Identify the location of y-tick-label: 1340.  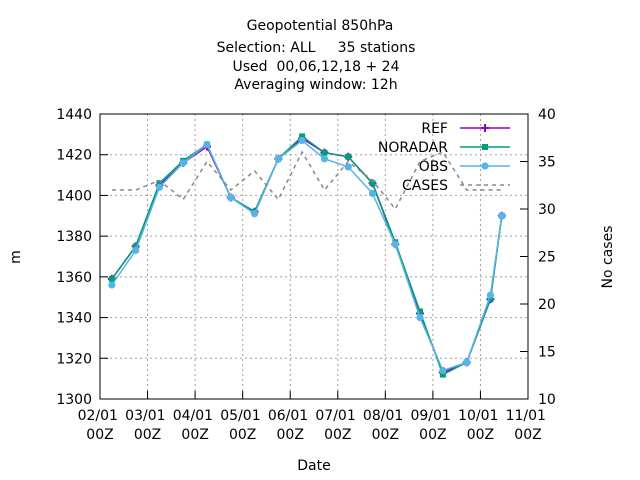
(74, 319).